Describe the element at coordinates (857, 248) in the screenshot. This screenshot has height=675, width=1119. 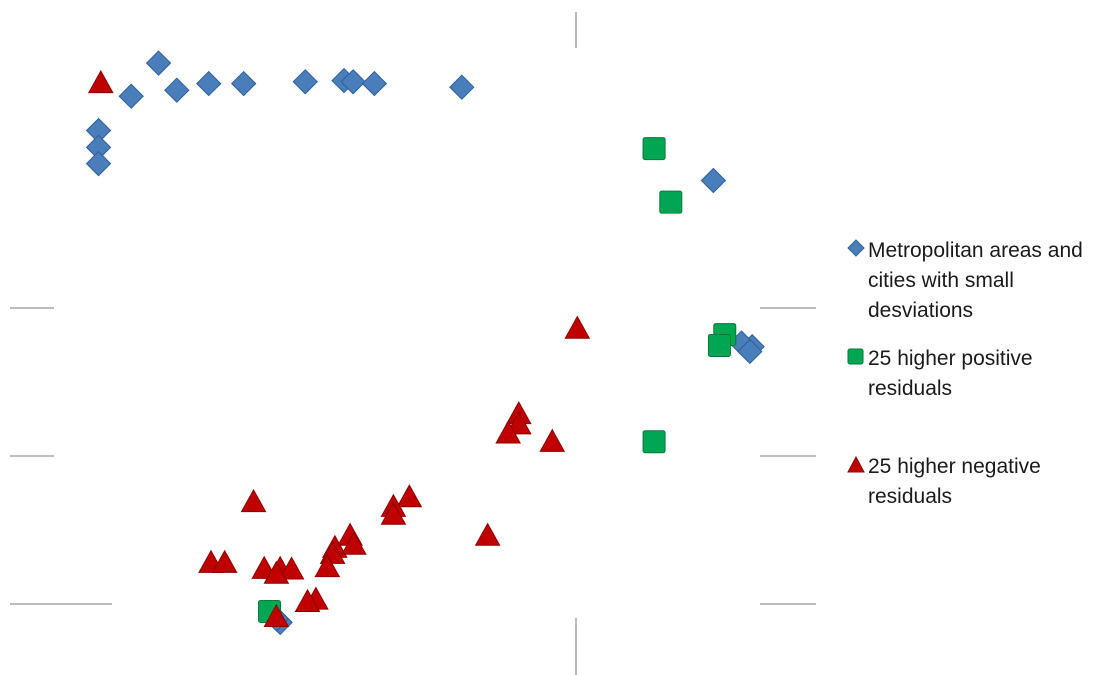
I see `diamond-marker-icon` at that location.